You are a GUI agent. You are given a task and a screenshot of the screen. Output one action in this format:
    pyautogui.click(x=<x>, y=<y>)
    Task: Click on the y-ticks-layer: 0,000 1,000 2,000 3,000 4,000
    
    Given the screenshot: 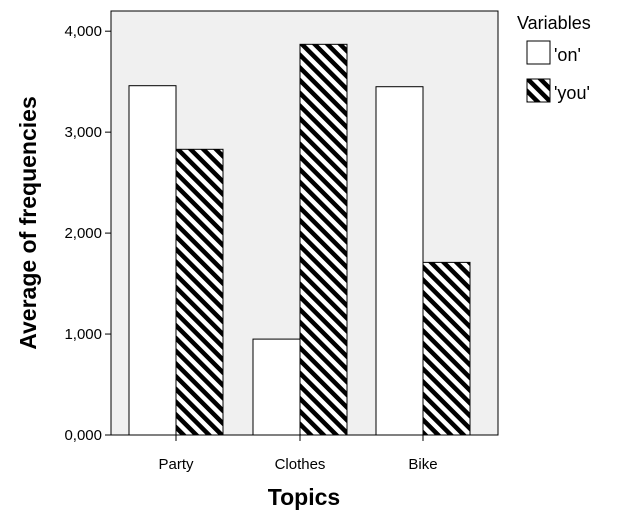 What is the action you would take?
    pyautogui.click(x=87, y=233)
    